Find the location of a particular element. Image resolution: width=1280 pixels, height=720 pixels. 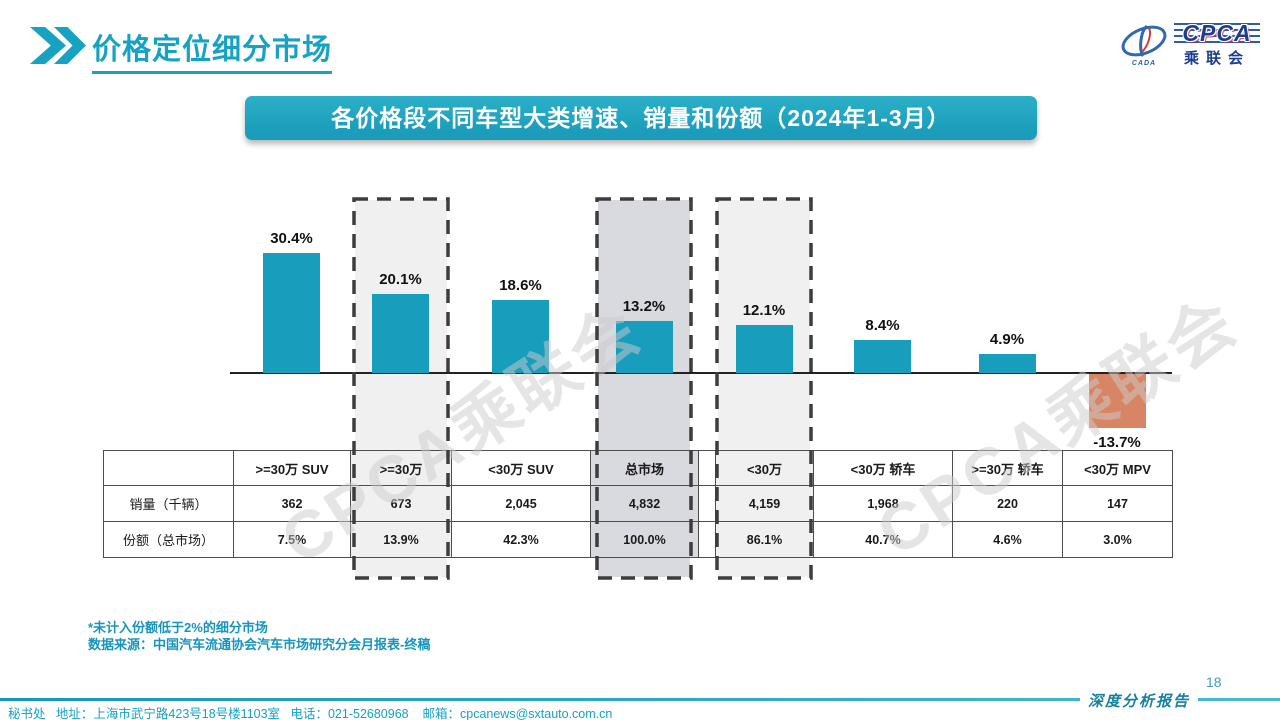

table-value-cell: 13.9% is located at coordinates (401, 539).